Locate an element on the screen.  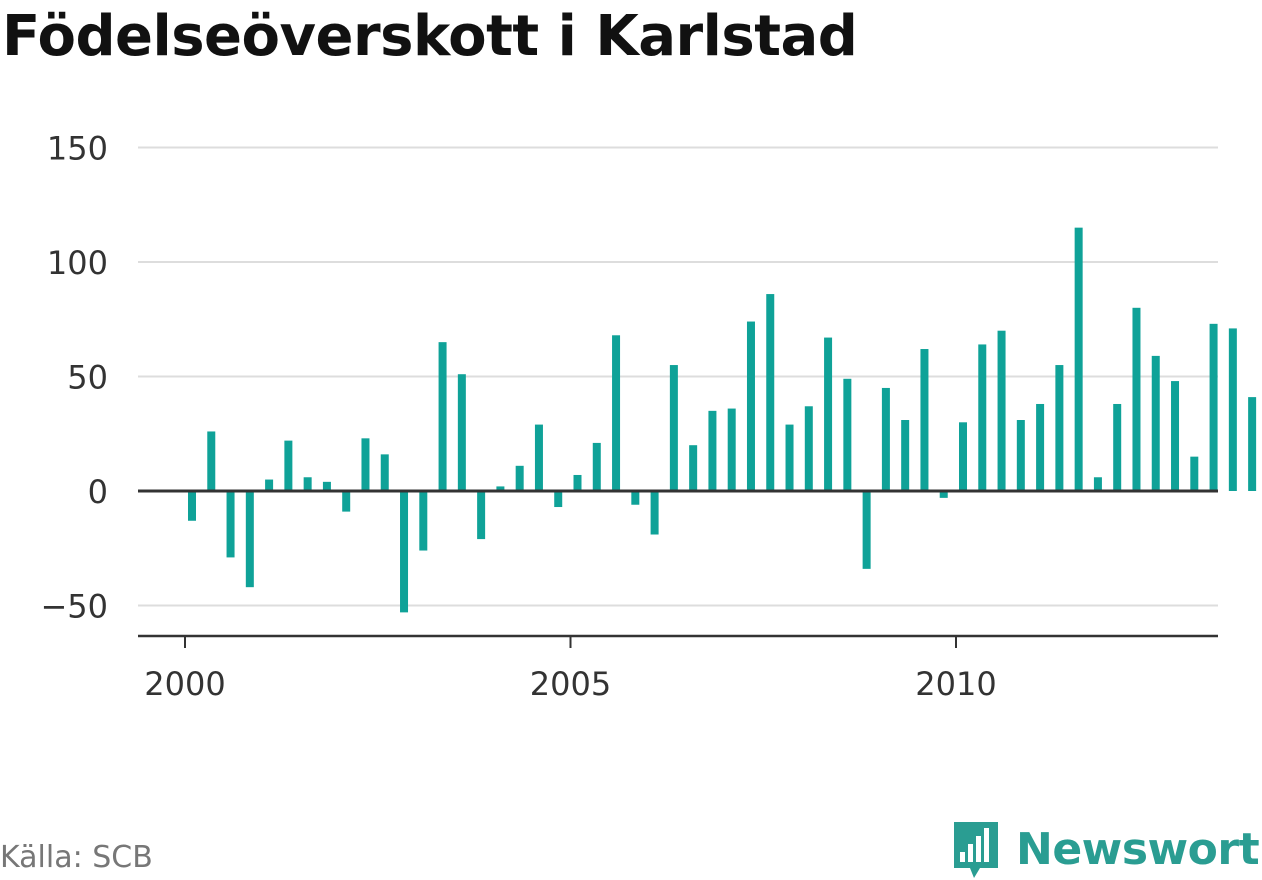
bar-chart-speech-bubble-icon is located at coordinates (976, 850).